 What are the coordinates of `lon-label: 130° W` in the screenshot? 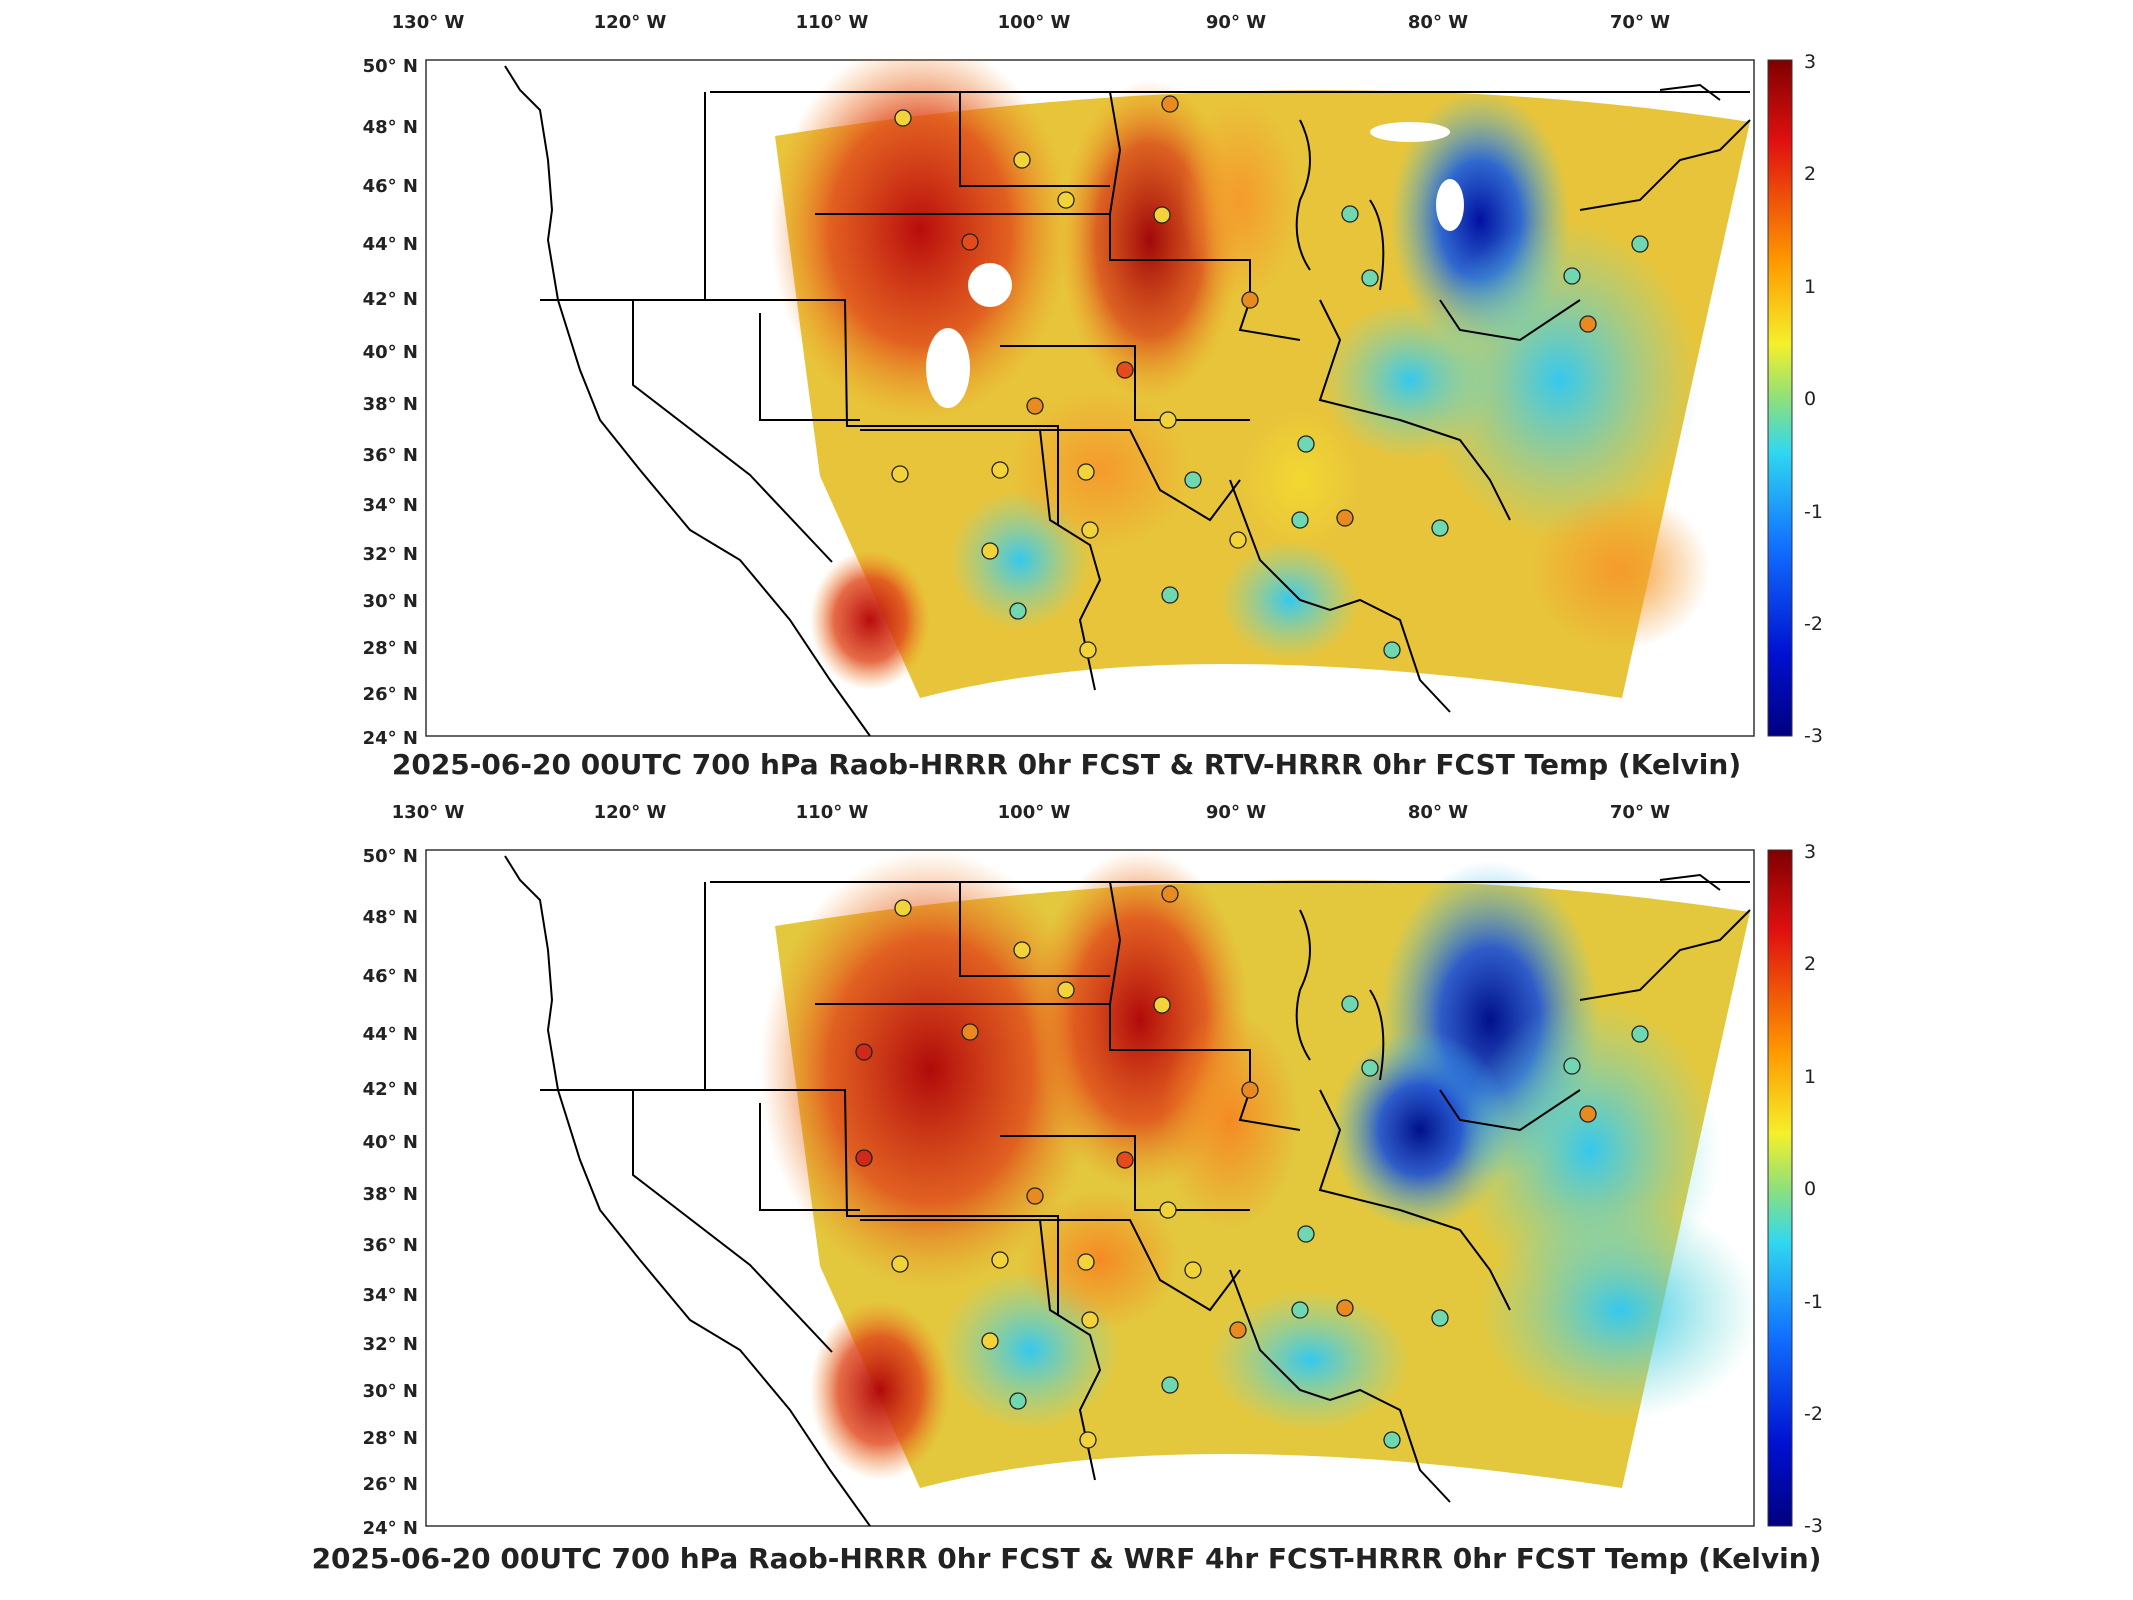 It's located at (428, 812).